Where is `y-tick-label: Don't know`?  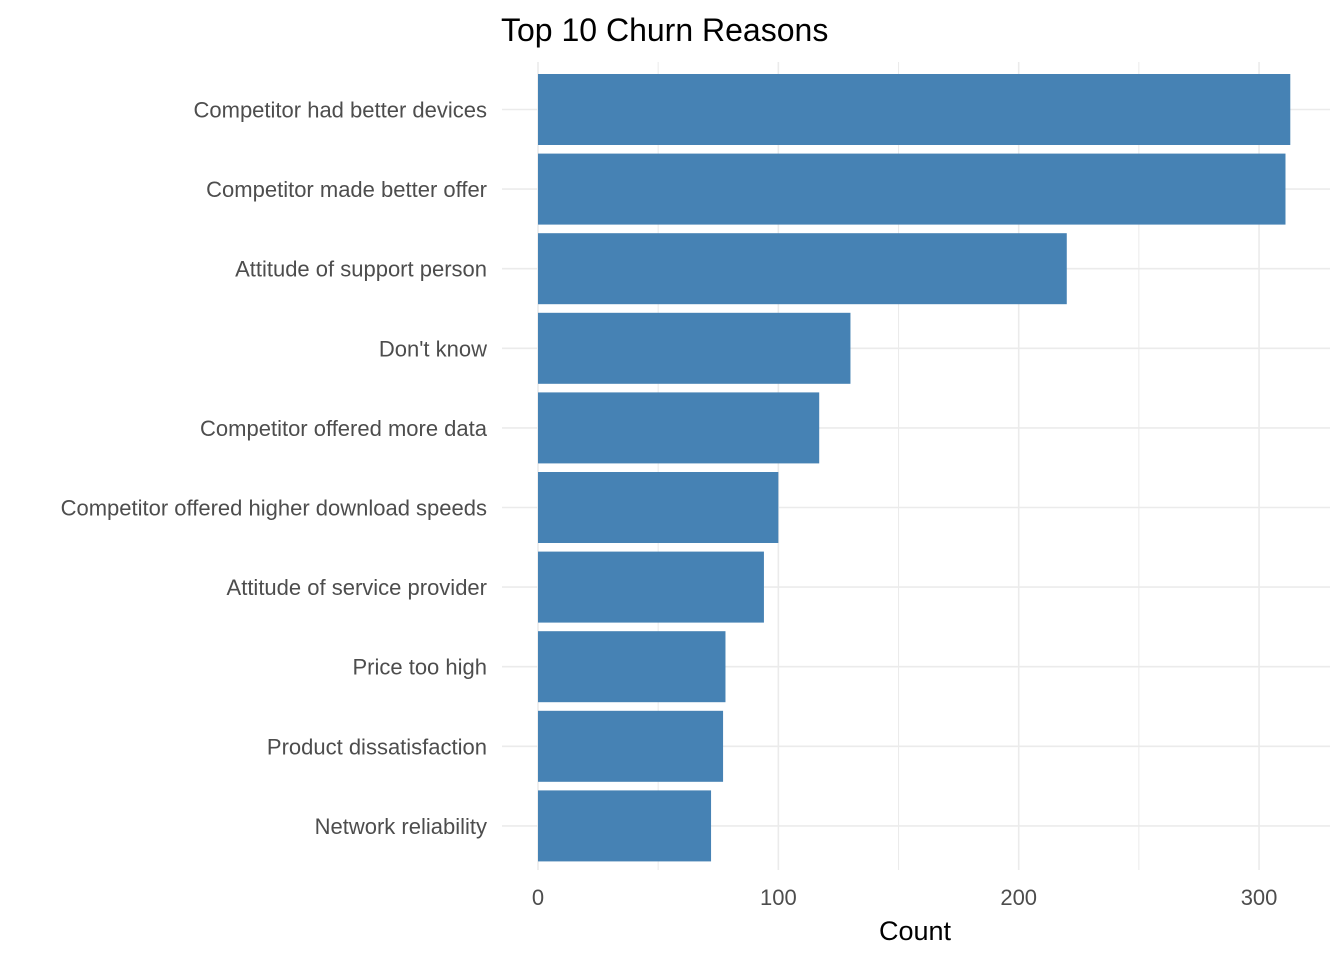
y-tick-label: Don't know is located at coordinates (433, 348).